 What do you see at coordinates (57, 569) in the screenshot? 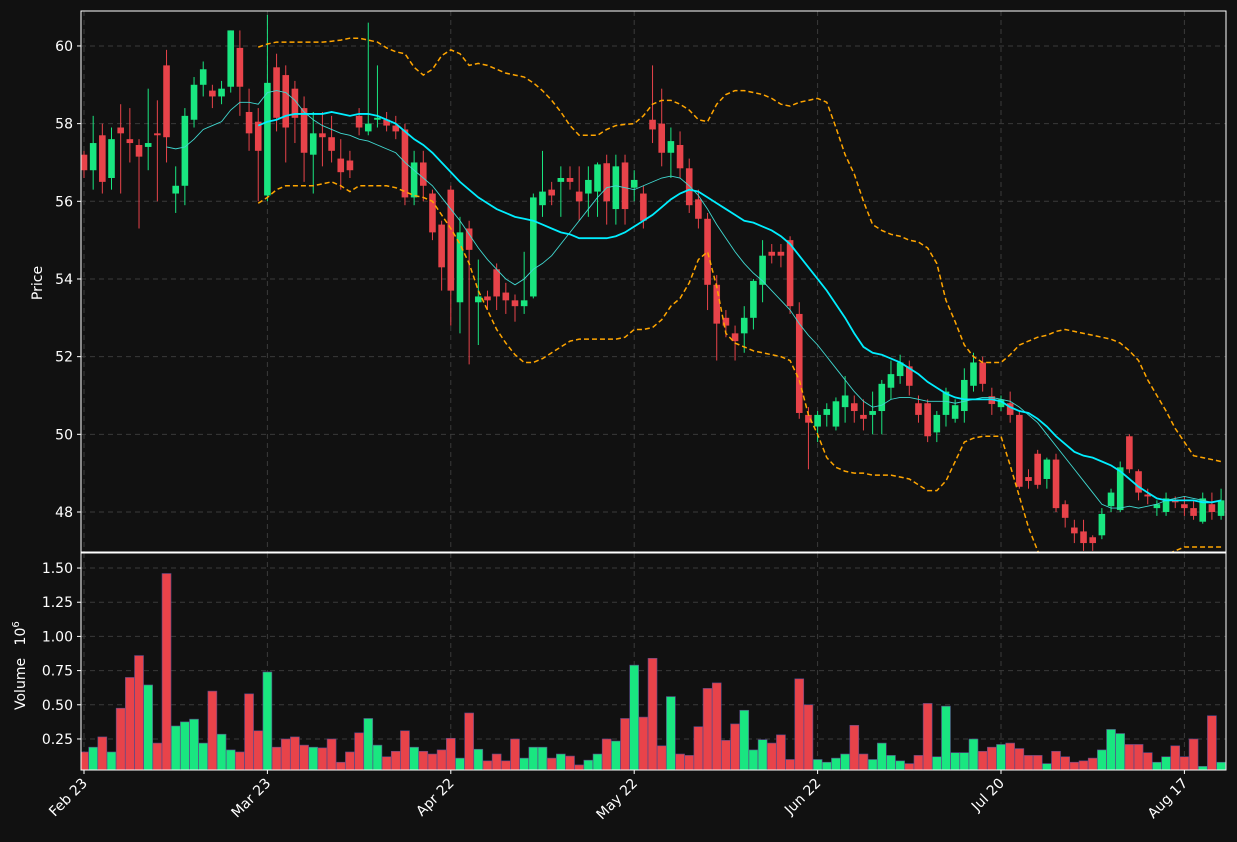
I see `y-tick-label: 1.50` at bounding box center [57, 569].